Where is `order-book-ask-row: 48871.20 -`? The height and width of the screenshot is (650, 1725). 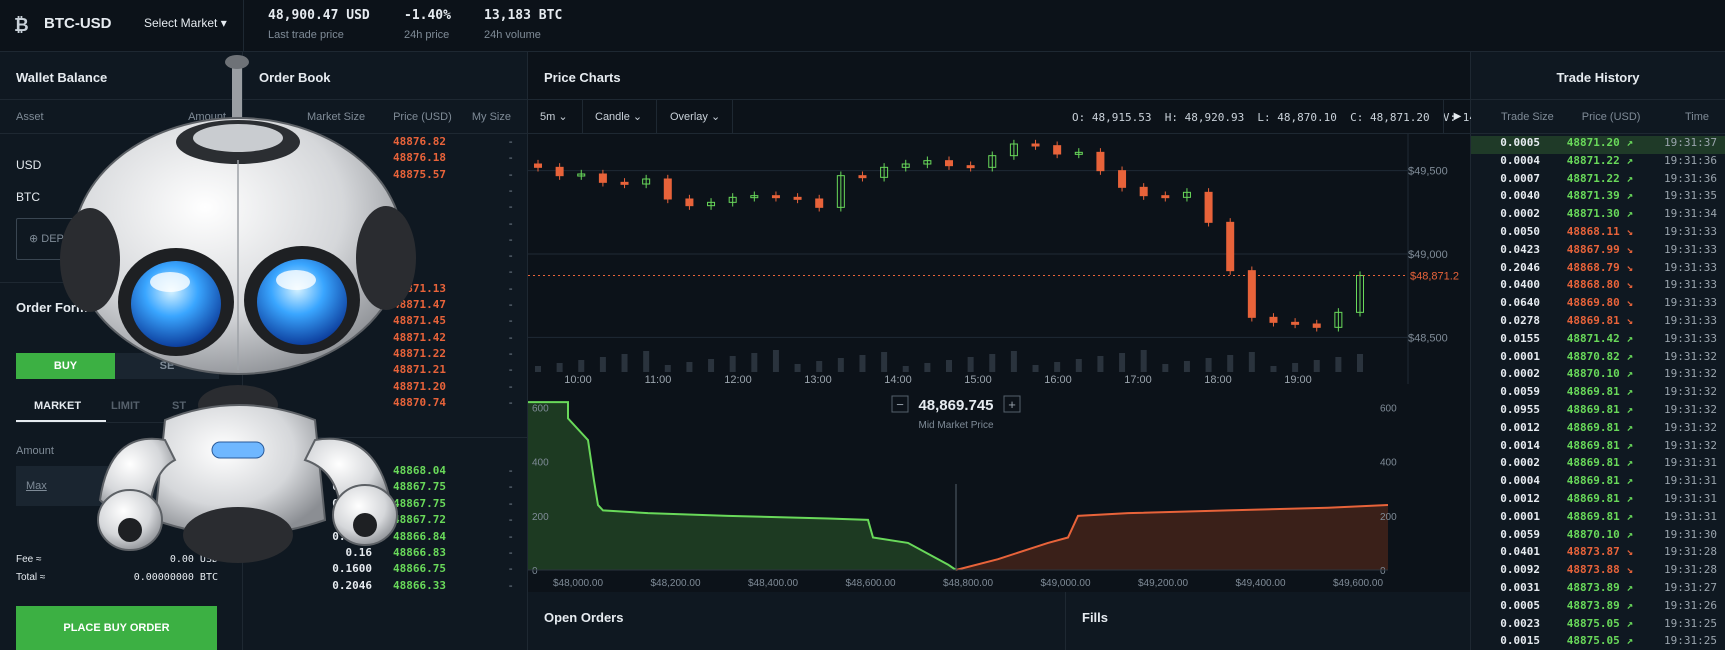
order-book-ask-row: 48871.20 - is located at coordinates (385, 388).